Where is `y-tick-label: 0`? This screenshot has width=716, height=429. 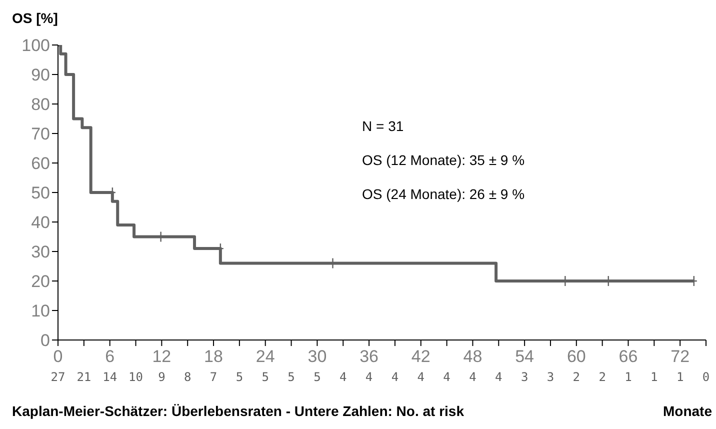
y-tick-label: 0 is located at coordinates (45, 340).